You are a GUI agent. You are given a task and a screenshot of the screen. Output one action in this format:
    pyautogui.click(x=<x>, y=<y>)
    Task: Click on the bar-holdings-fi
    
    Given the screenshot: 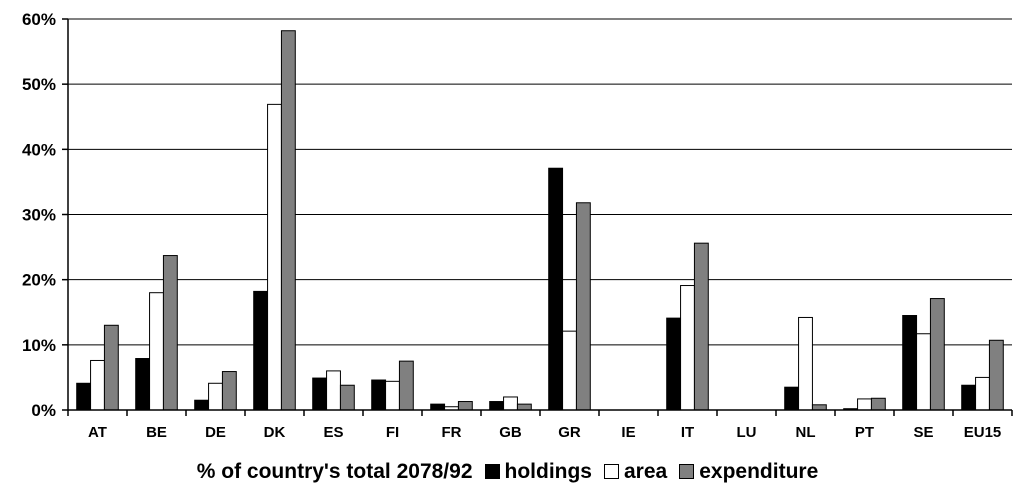 What is the action you would take?
    pyautogui.click(x=379, y=395)
    